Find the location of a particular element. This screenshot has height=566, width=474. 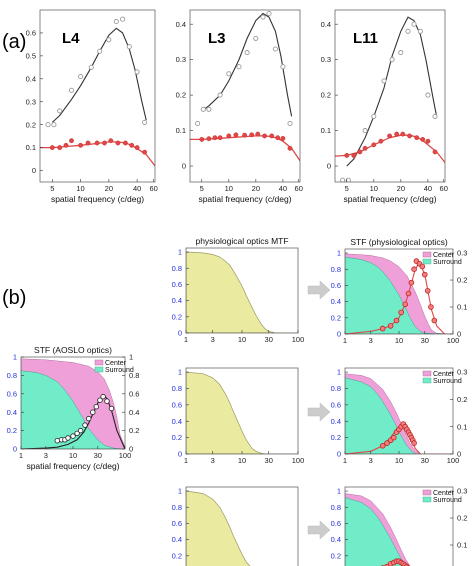

x-tick-label: 30 is located at coordinates (425, 340).